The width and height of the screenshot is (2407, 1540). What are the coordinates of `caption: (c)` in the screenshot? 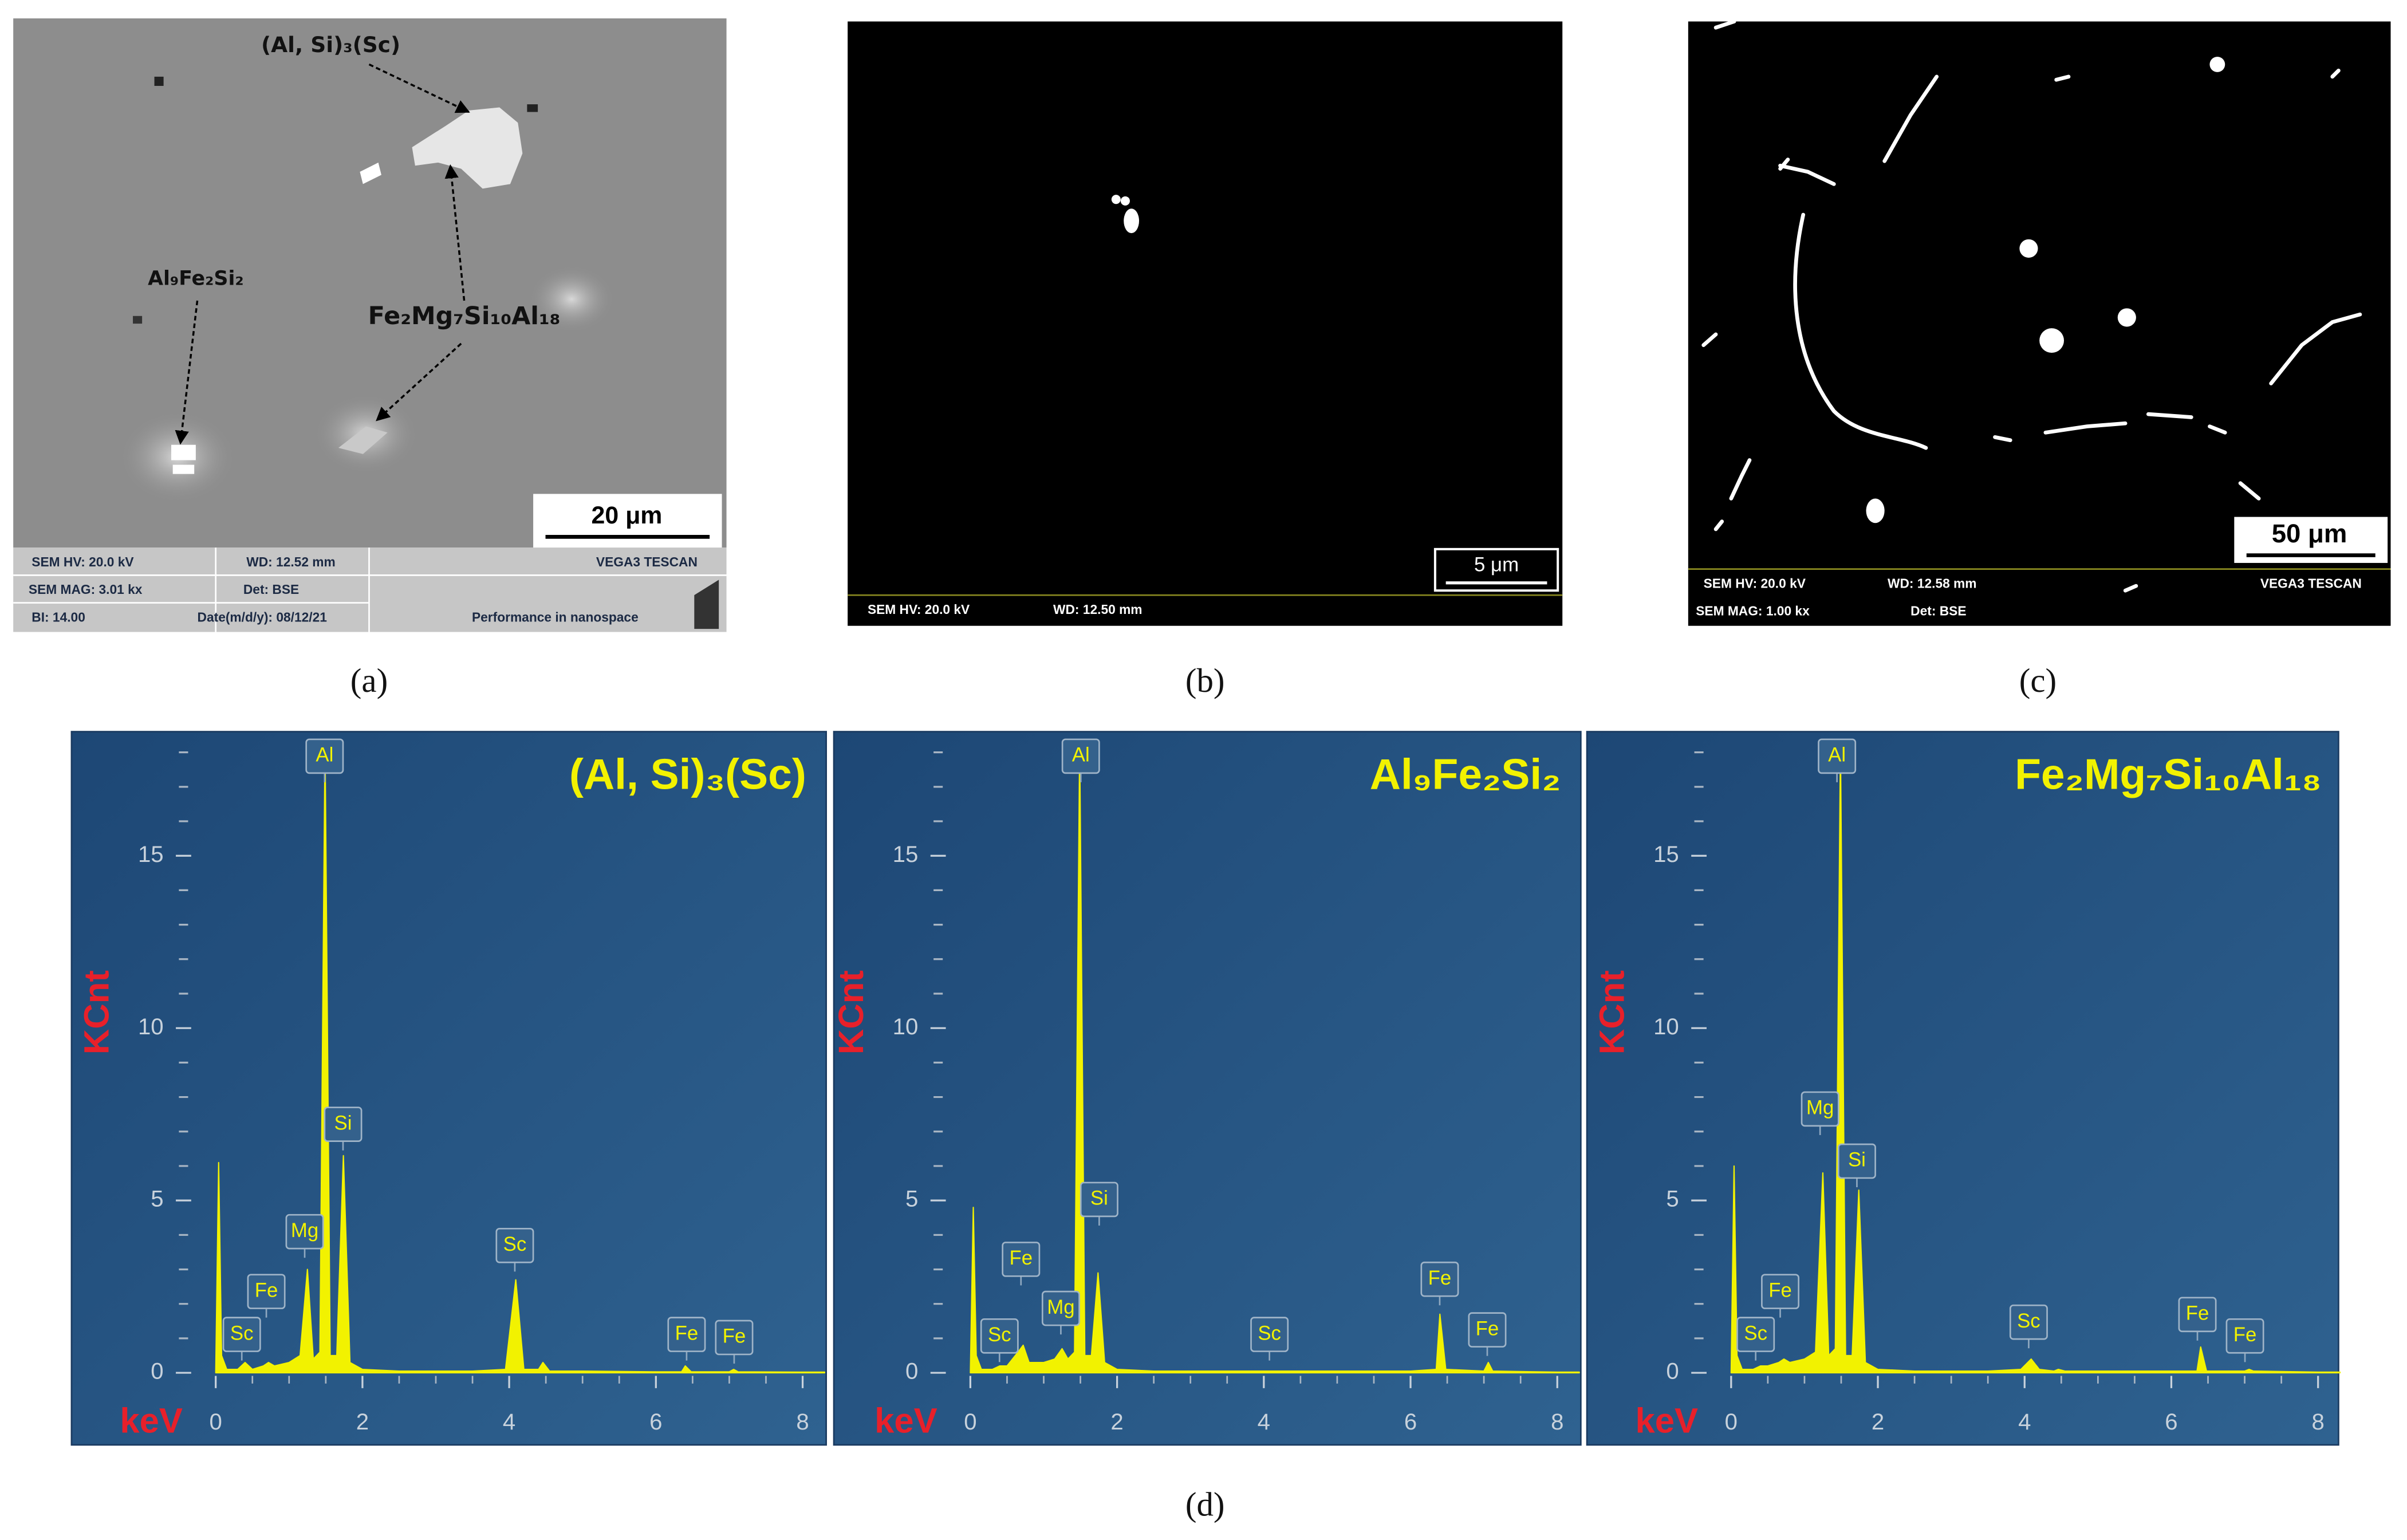 It's located at (2038, 680).